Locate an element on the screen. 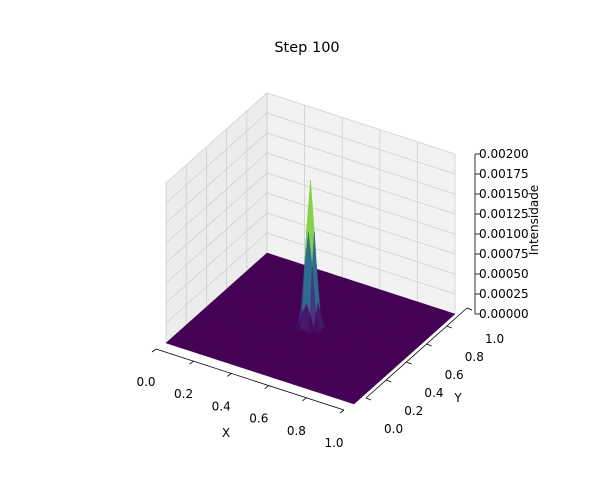 This screenshot has width=600, height=500. z-axis-label: Intensidade is located at coordinates (534, 220).